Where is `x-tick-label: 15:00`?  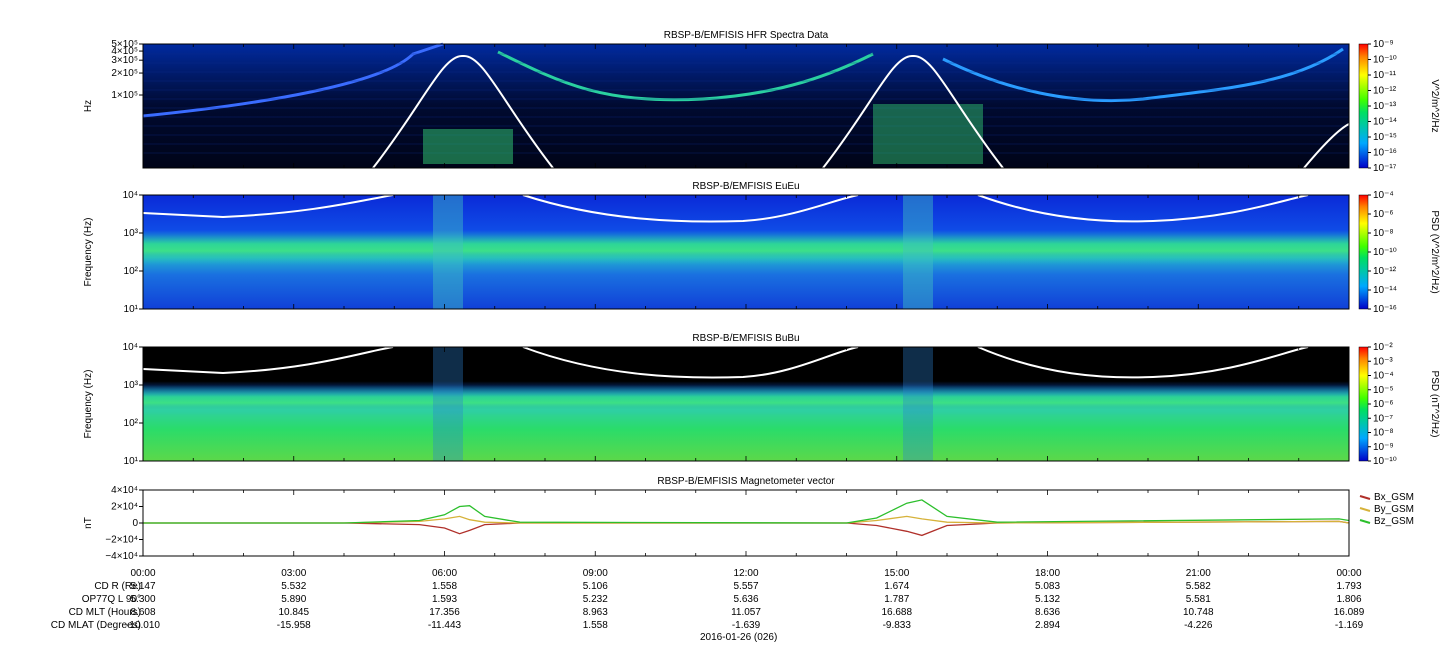 x-tick-label: 15:00 is located at coordinates (896, 573).